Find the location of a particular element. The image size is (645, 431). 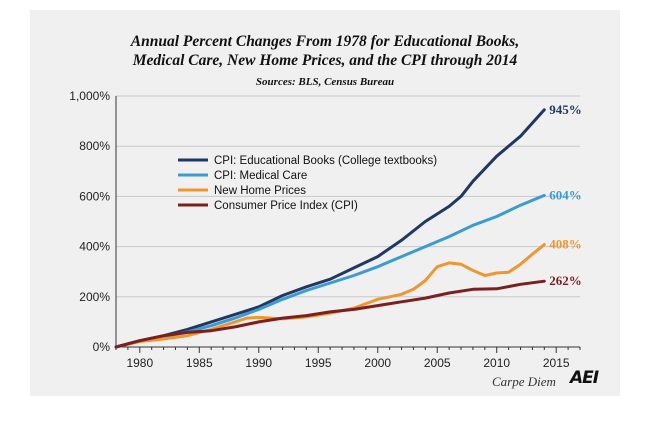

x-tick-label: 1980 is located at coordinates (139, 363).